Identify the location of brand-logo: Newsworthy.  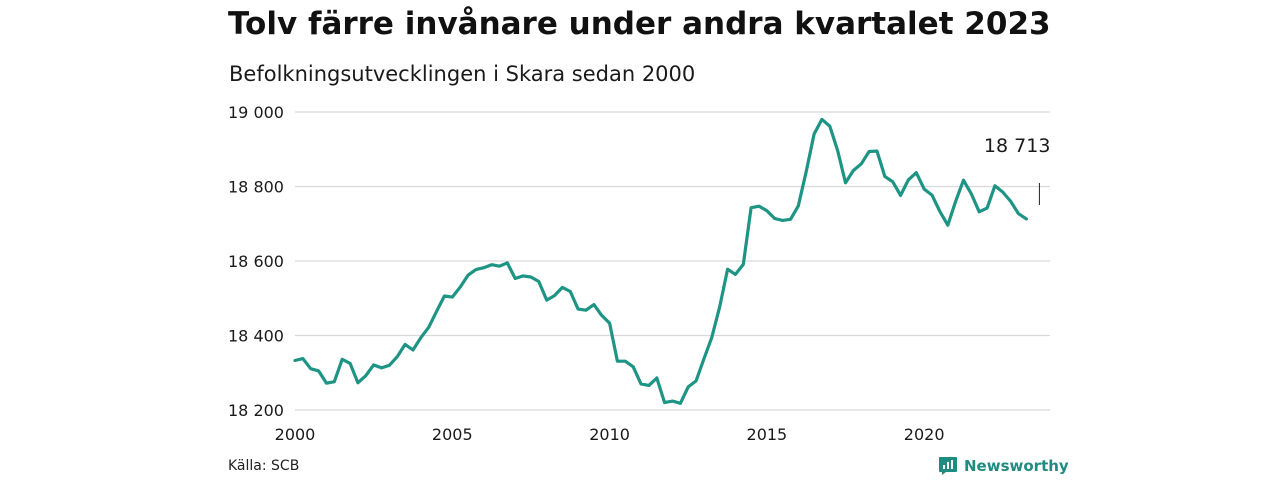
(1003, 466).